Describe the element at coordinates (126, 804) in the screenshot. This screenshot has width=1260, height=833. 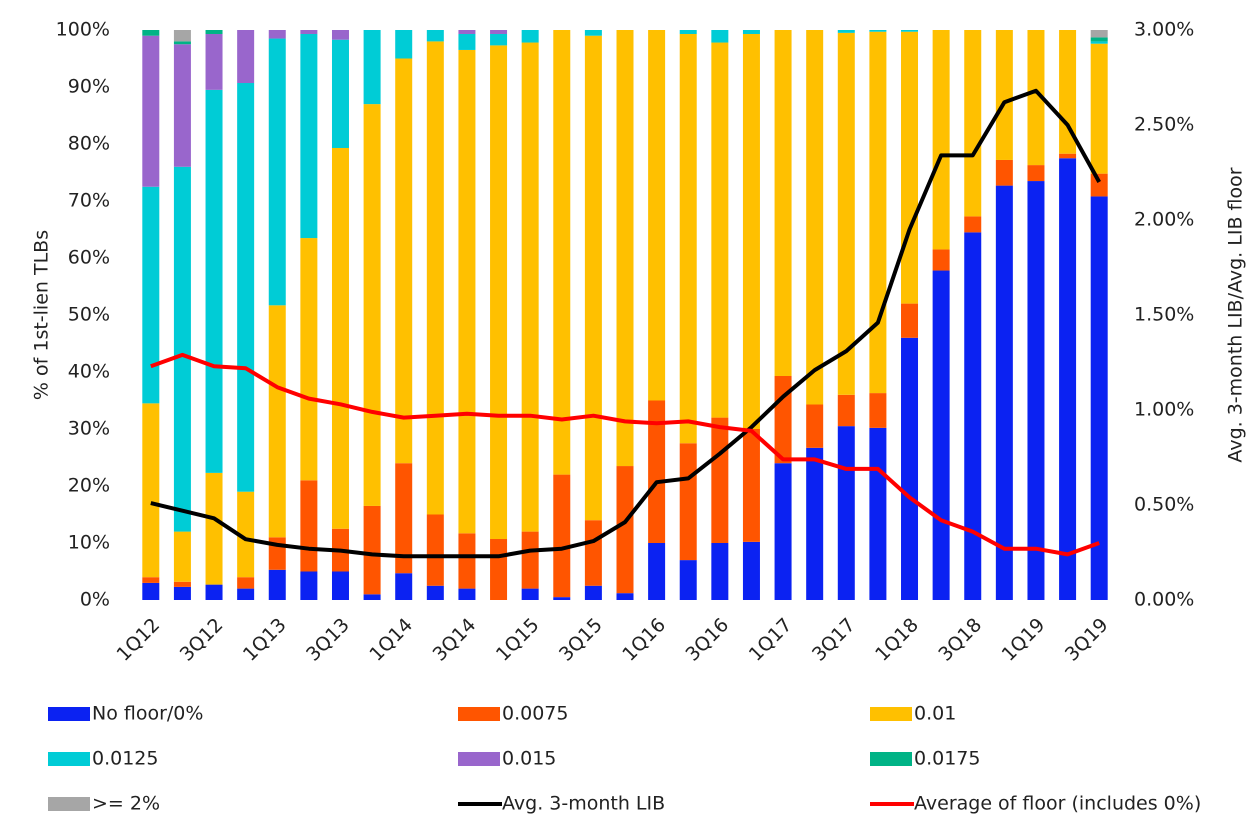
I see `legend-label: >= 2%` at that location.